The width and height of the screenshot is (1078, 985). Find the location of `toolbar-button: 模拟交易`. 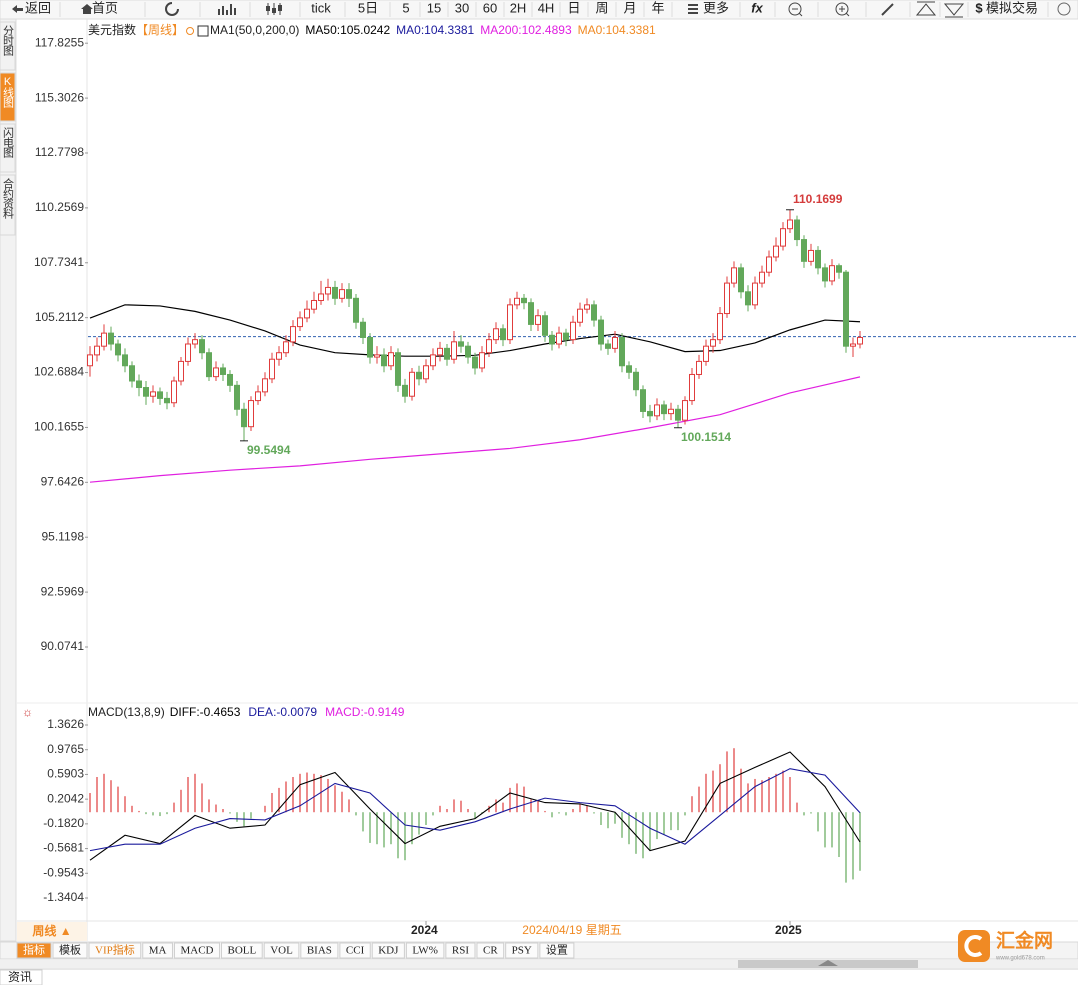

toolbar-button: 模拟交易 is located at coordinates (1012, 7).